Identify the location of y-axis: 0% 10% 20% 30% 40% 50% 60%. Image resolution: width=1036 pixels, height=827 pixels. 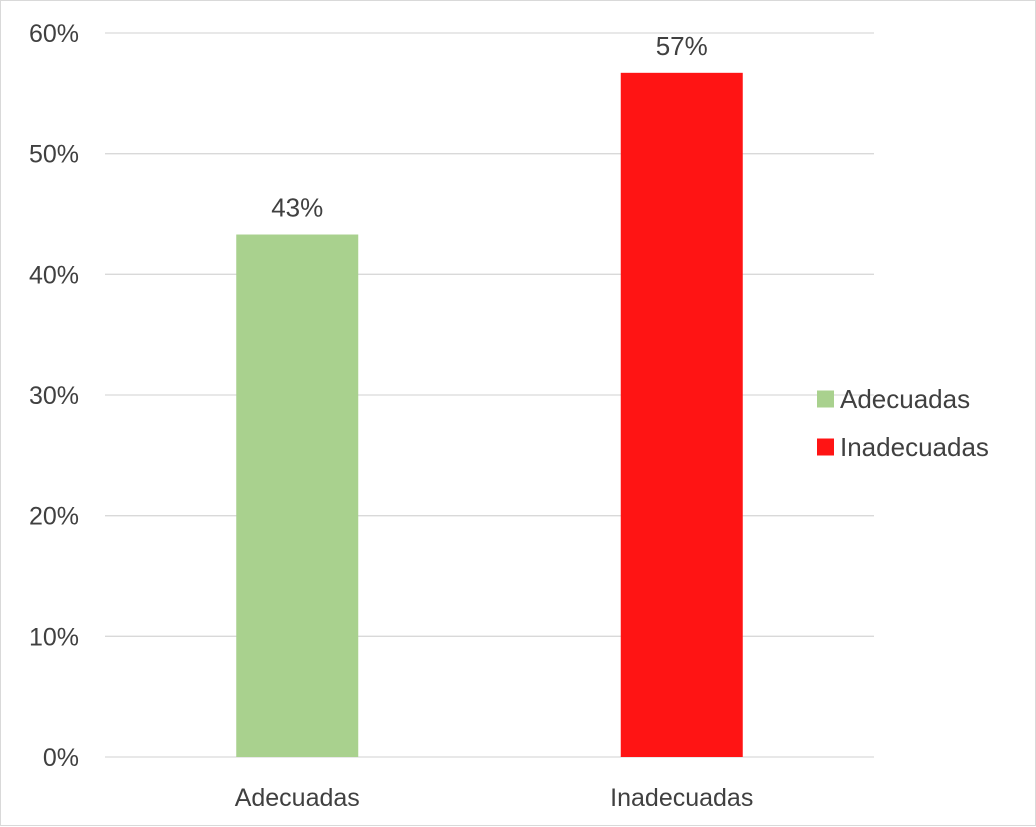
(54, 396).